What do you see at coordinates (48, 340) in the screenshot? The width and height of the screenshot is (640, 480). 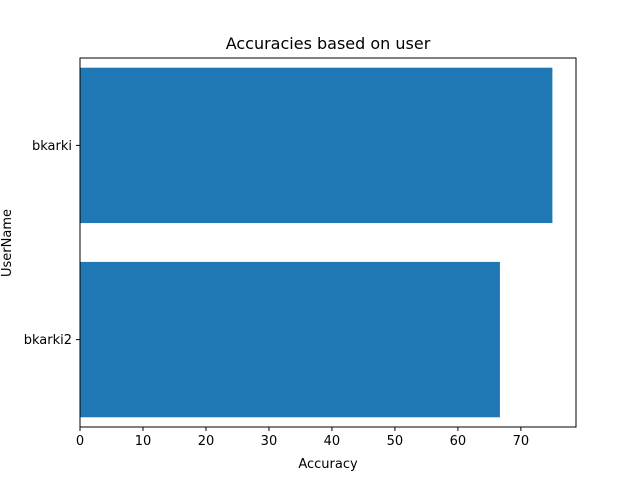 I see `y-tick-label-bkarki2: bkarki2` at bounding box center [48, 340].